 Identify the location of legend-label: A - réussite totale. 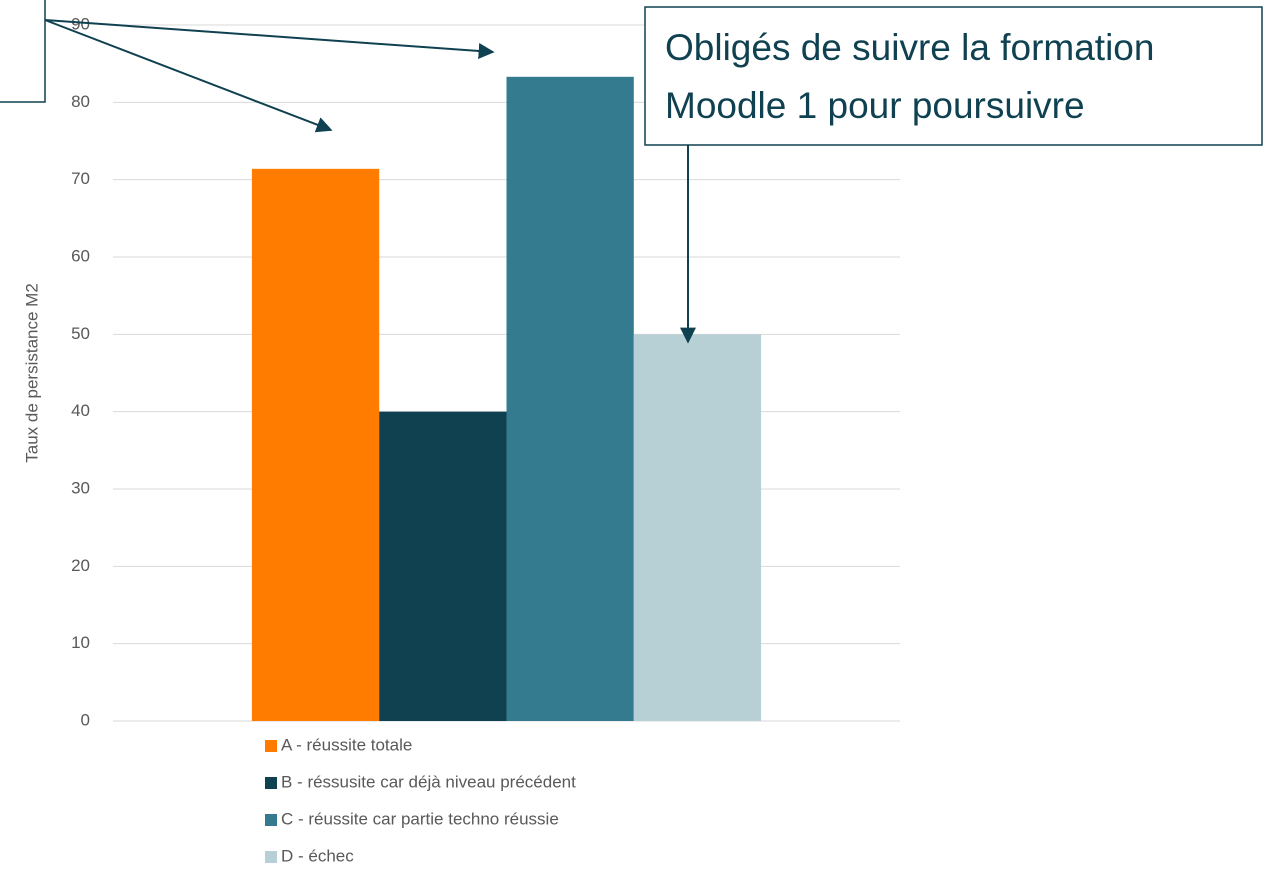
(346, 744).